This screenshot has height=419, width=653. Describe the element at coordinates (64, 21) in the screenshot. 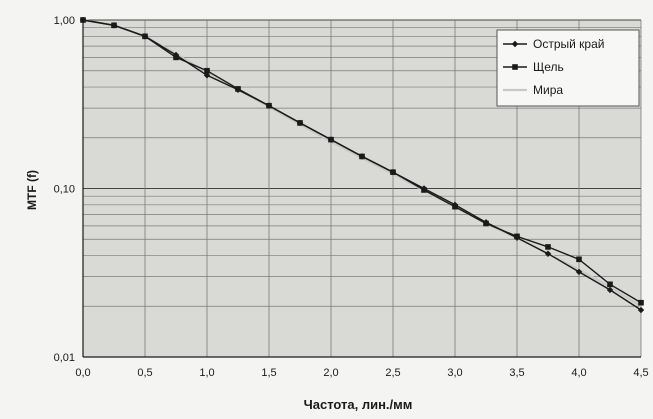

I see `y-tick-label: 1,00` at that location.